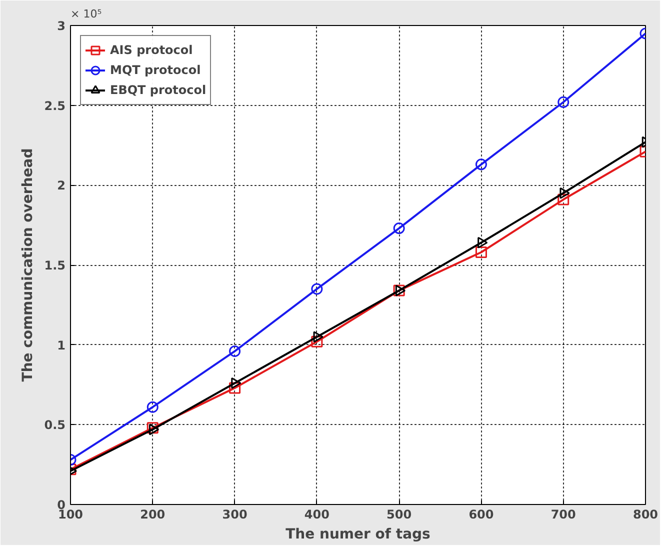 This screenshot has width=665, height=550. Describe the element at coordinates (86, 14) in the screenshot. I see `text: × 10⁵` at that location.